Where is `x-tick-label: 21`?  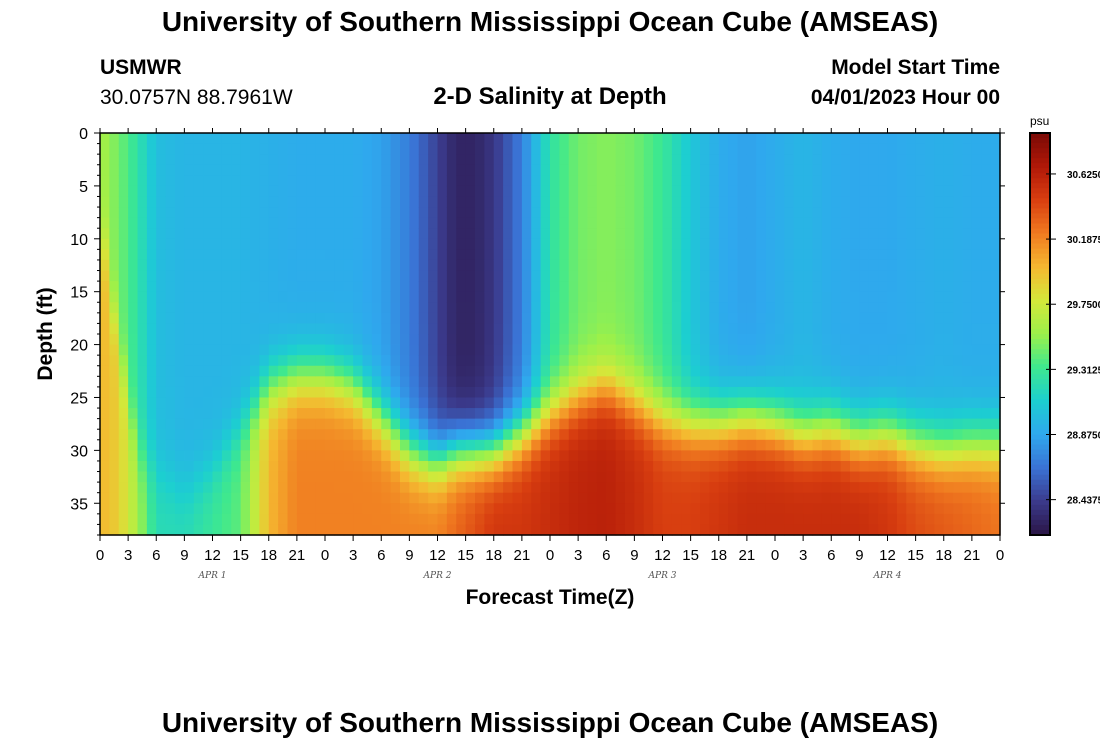 x-tick-label: 21 is located at coordinates (522, 555).